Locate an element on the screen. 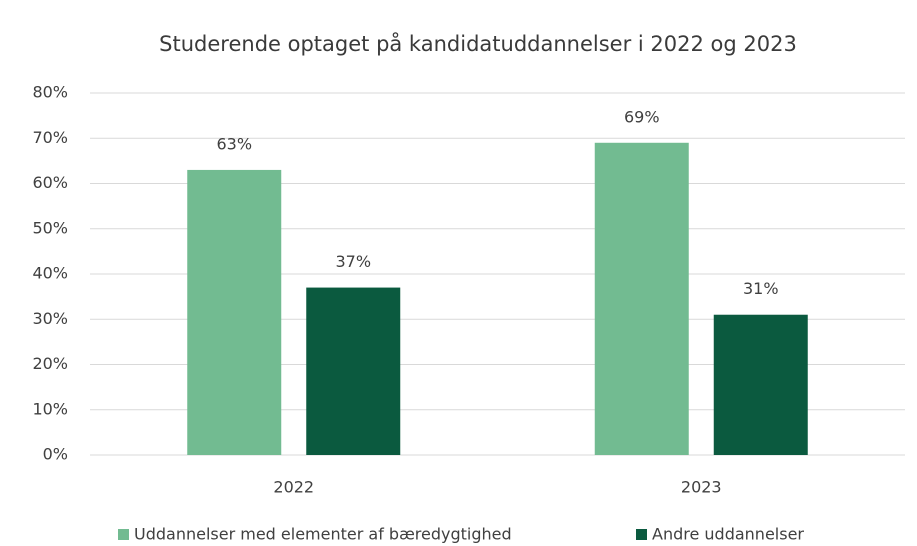 The width and height of the screenshot is (917, 546). data-label: 31% is located at coordinates (761, 288).